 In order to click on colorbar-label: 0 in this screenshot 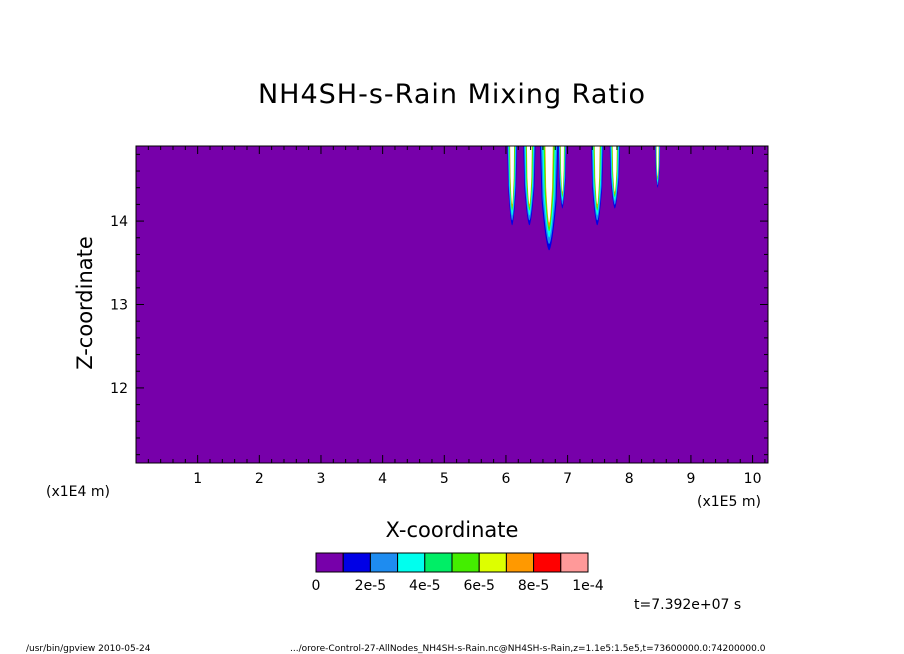, I will do `click(316, 586)`.